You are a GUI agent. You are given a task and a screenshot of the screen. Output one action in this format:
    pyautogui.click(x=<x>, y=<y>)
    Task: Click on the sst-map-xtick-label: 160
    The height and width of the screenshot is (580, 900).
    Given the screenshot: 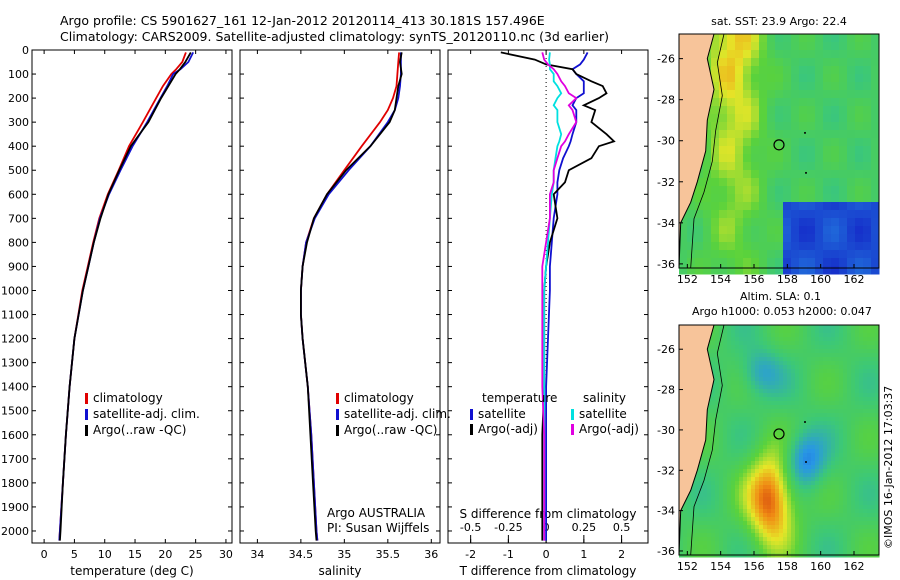 What is the action you would take?
    pyautogui.click(x=820, y=279)
    